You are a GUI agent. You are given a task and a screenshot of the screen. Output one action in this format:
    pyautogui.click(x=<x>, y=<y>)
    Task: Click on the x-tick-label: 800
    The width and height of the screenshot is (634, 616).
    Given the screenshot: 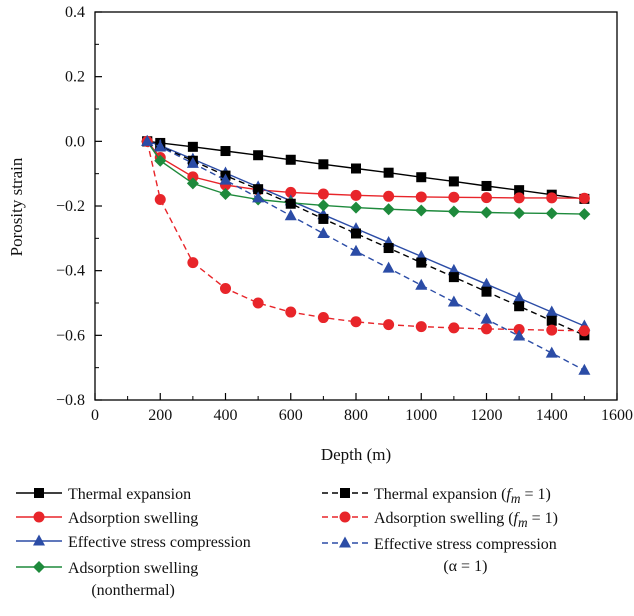 What is the action you would take?
    pyautogui.click(x=356, y=415)
    